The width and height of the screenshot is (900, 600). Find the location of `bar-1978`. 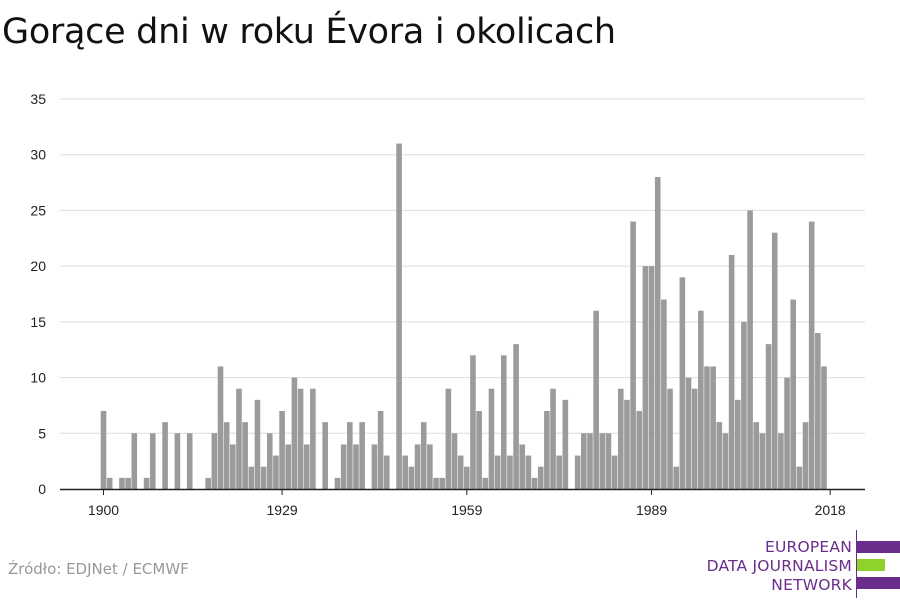

bar-1978 is located at coordinates (584, 461).